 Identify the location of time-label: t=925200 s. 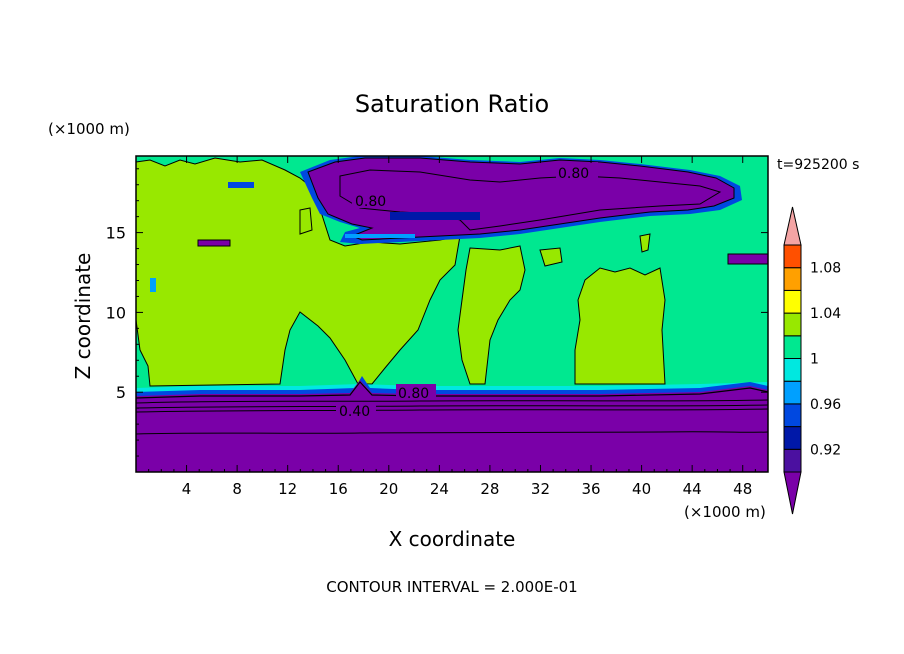
(818, 165).